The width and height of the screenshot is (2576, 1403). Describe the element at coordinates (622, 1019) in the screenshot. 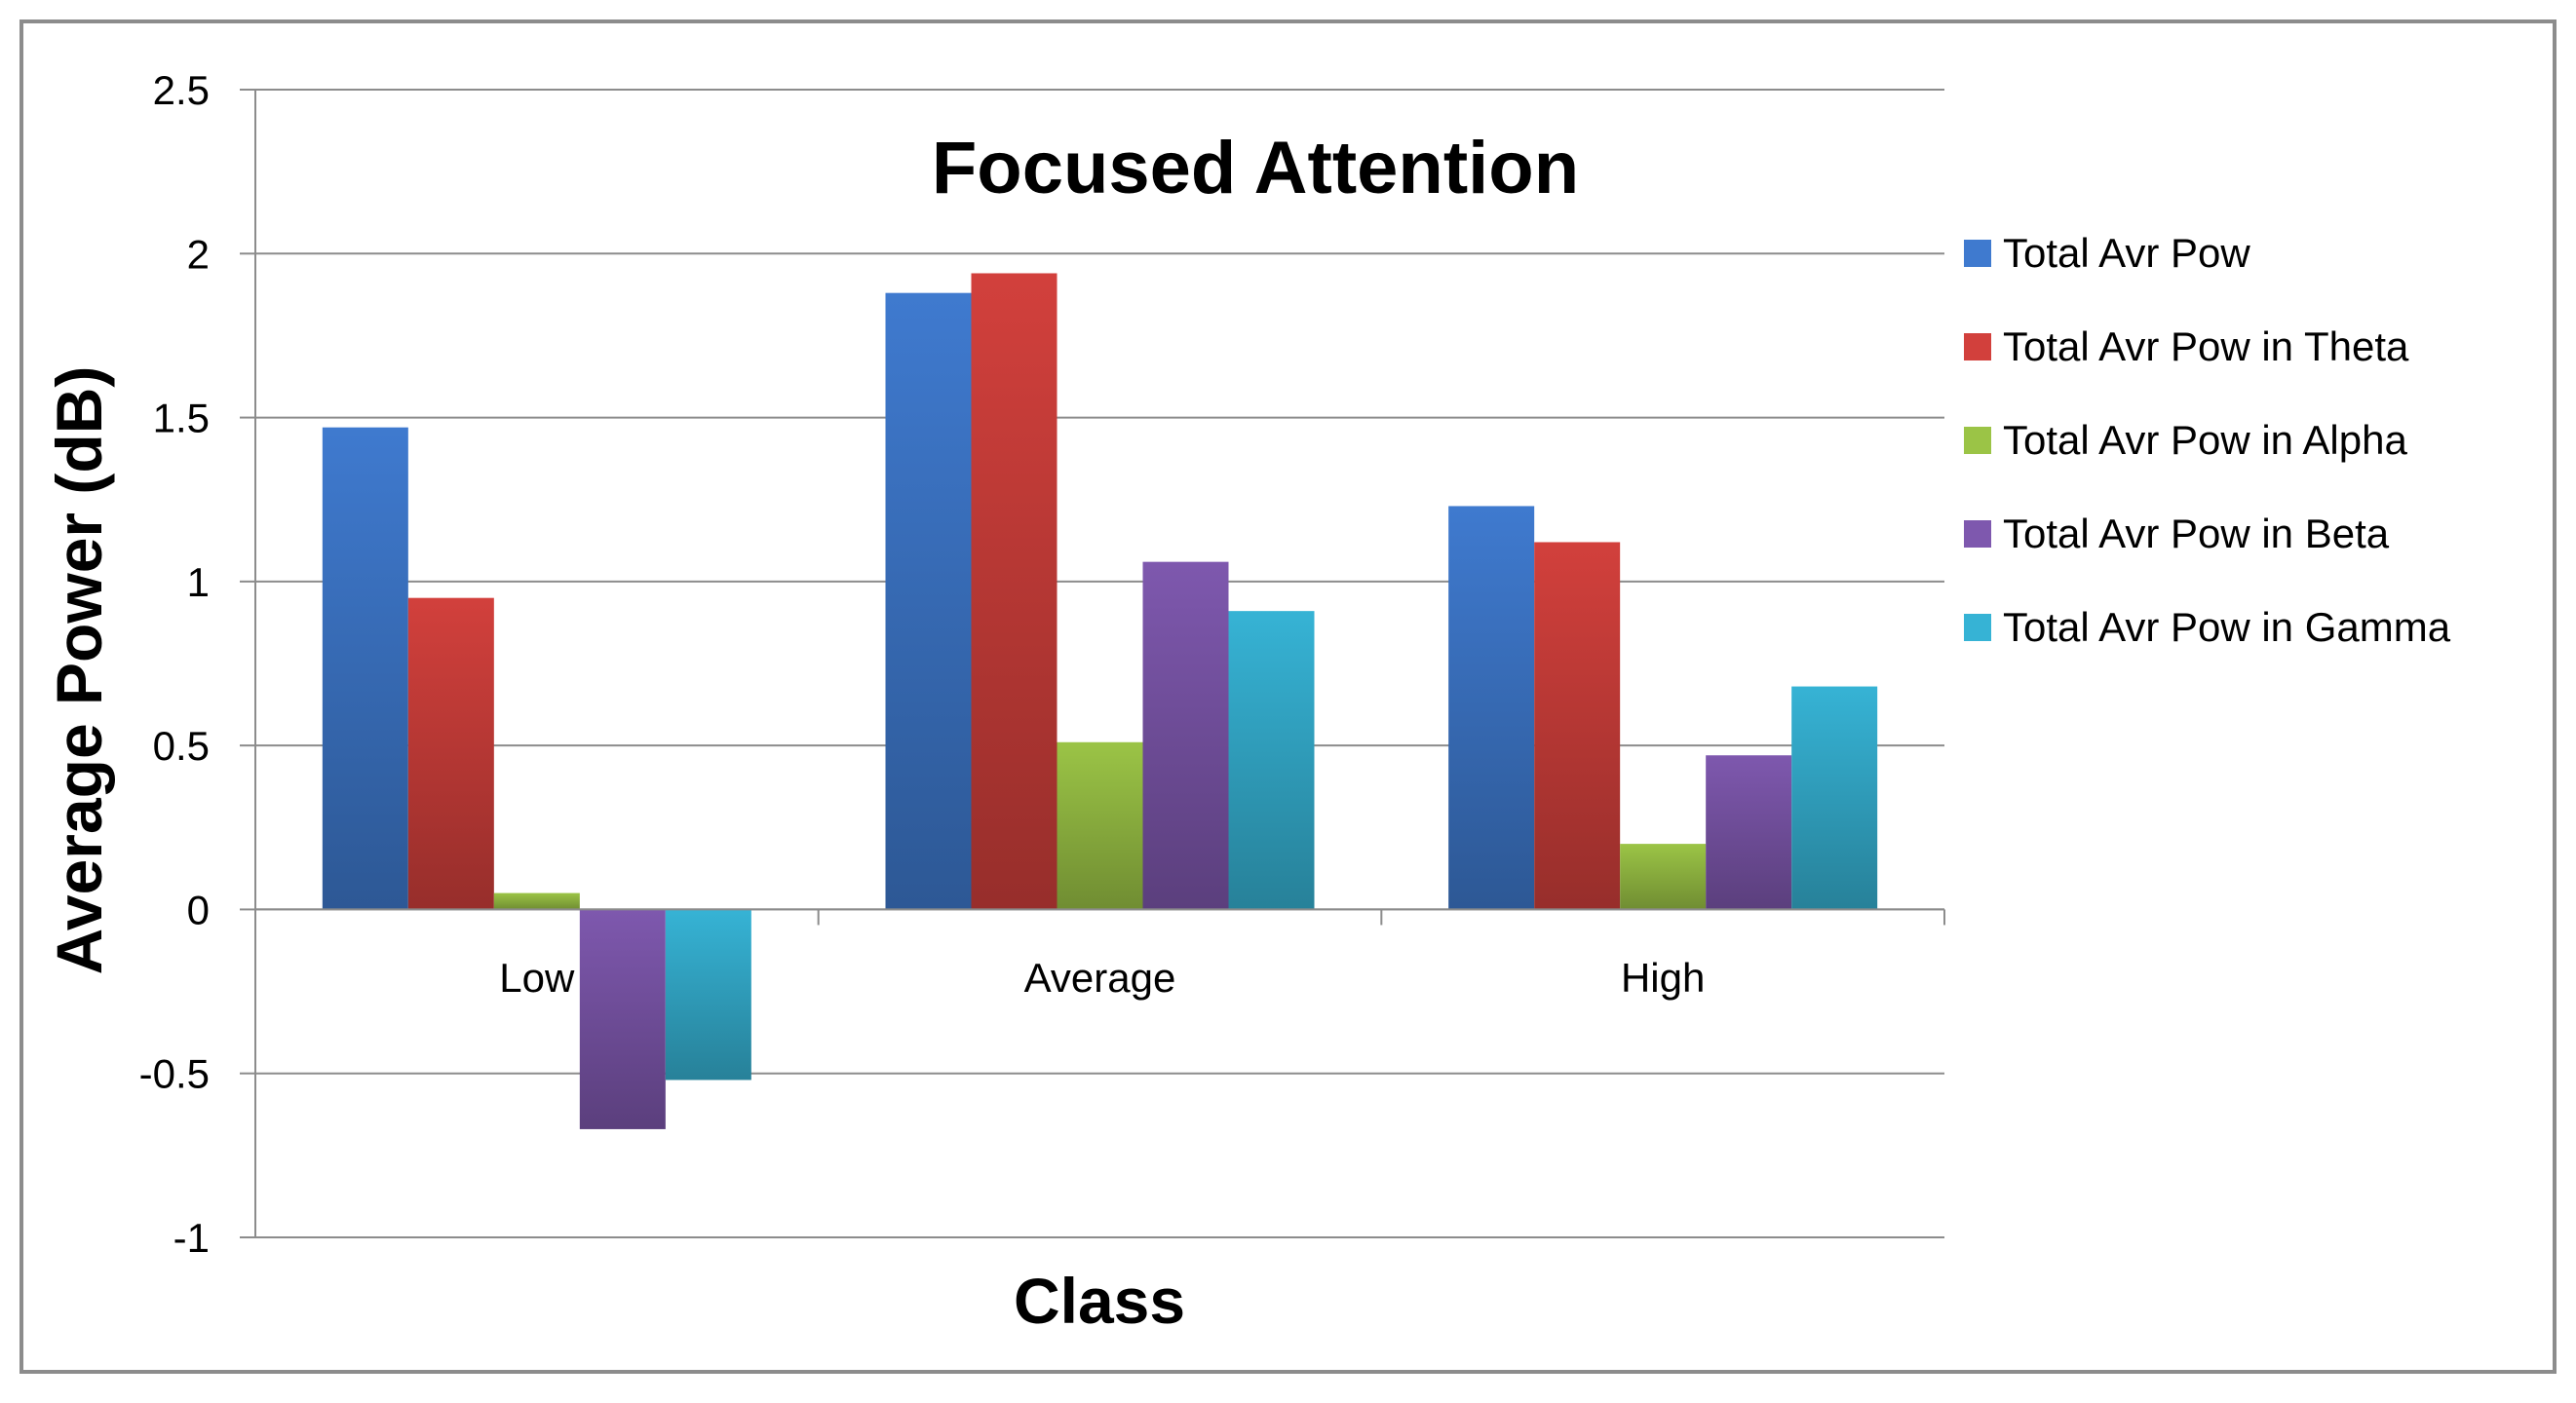

I see `bar-total-avr-pow-in-beta-low` at that location.